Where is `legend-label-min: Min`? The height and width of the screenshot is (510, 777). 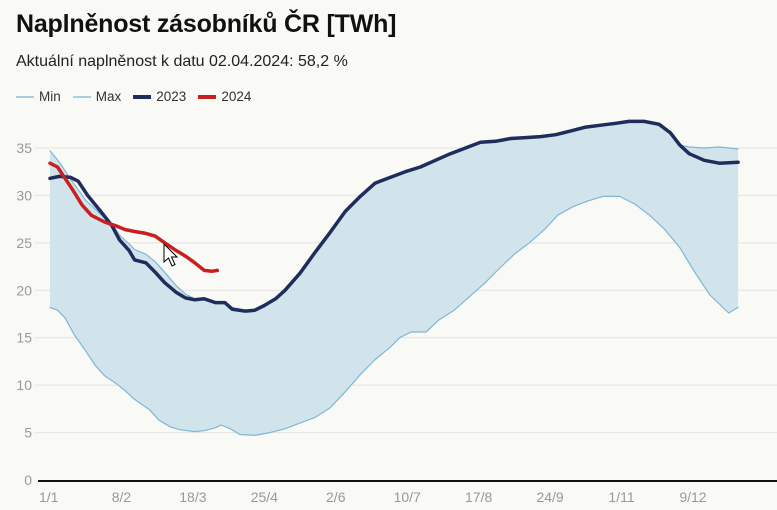 legend-label-min: Min is located at coordinates (50, 96).